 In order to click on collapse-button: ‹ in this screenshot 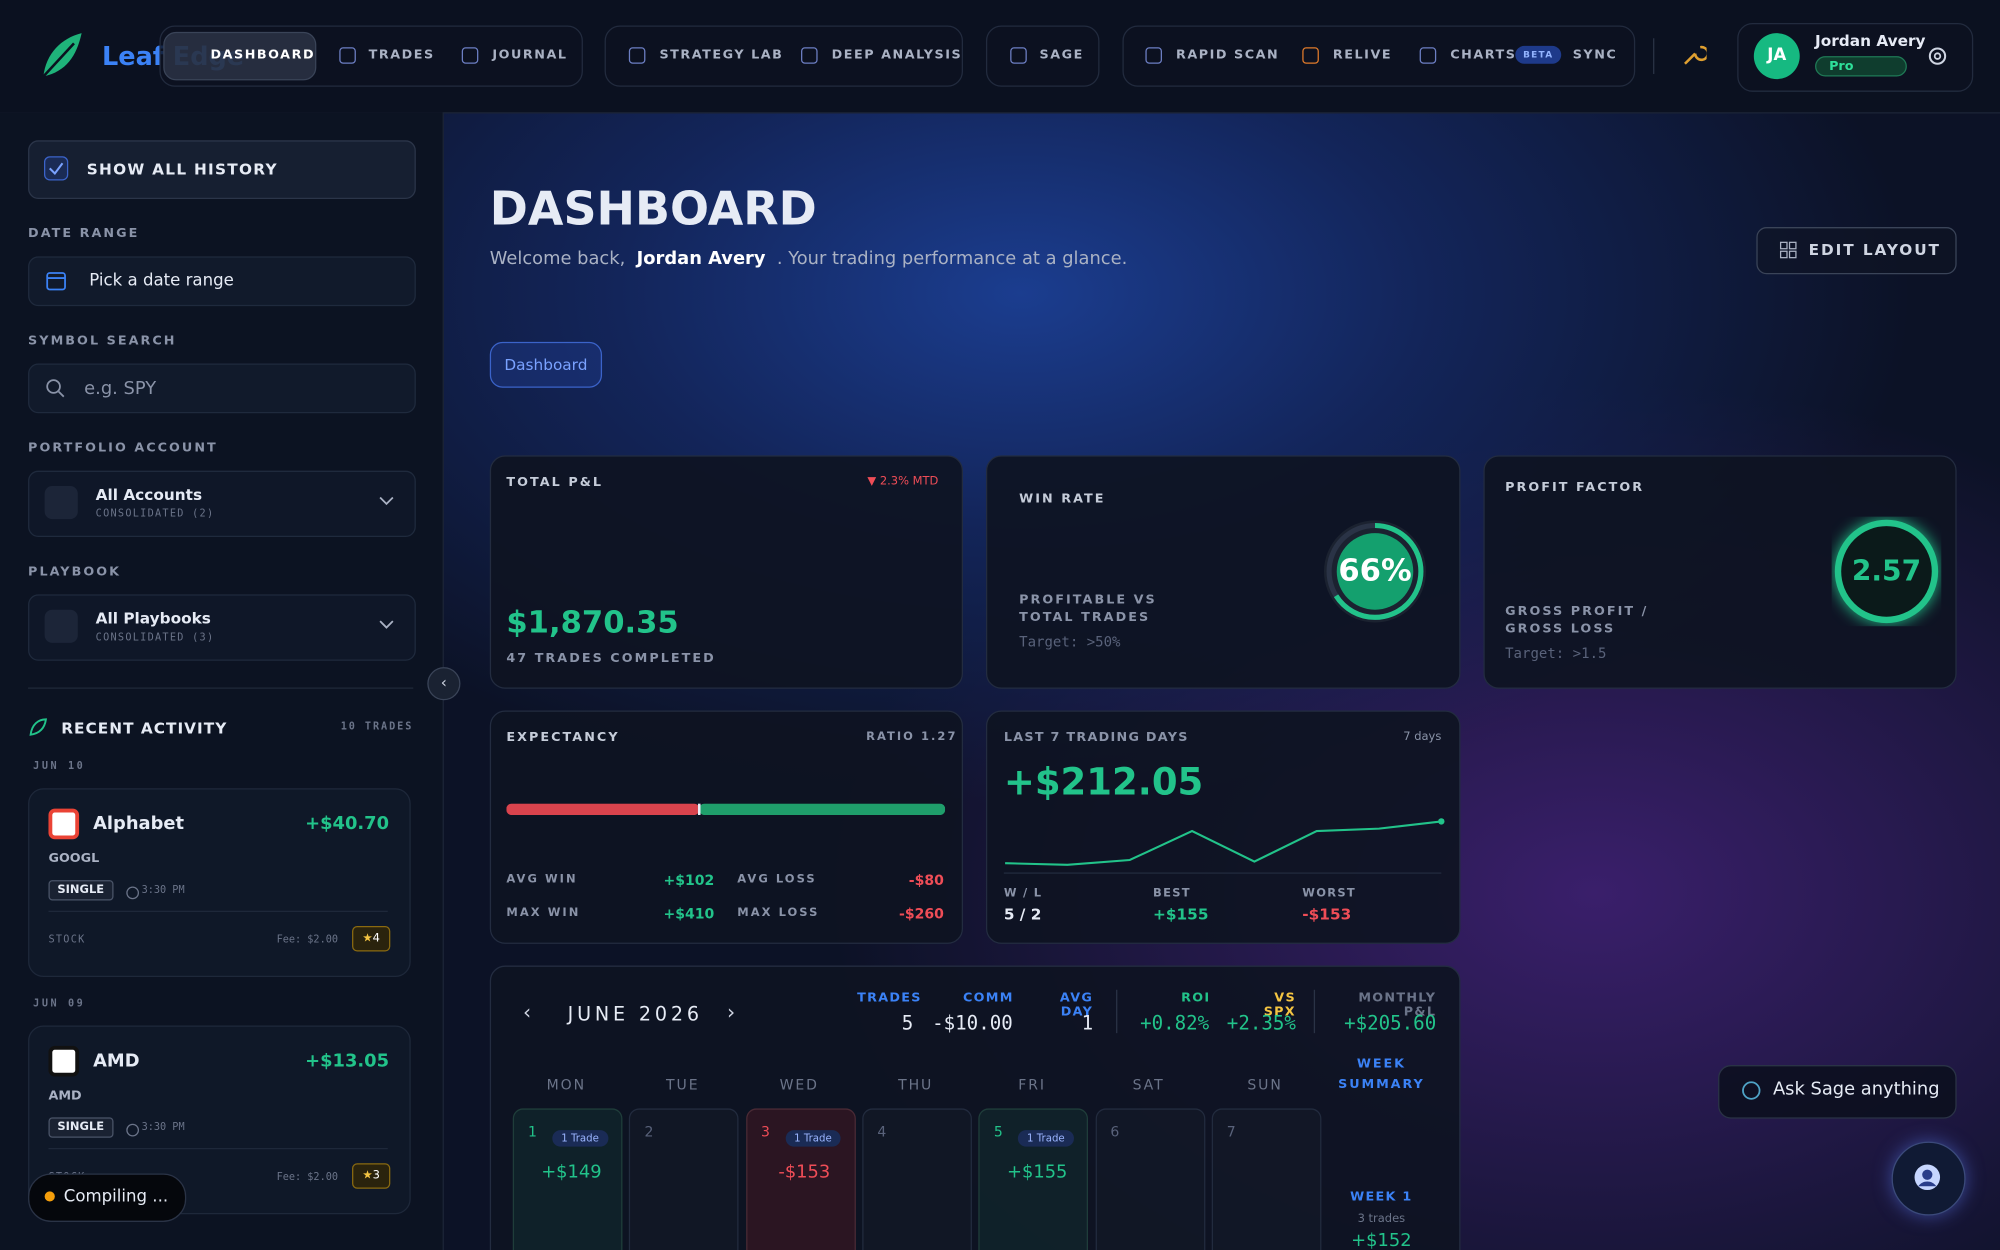, I will do `click(444, 684)`.